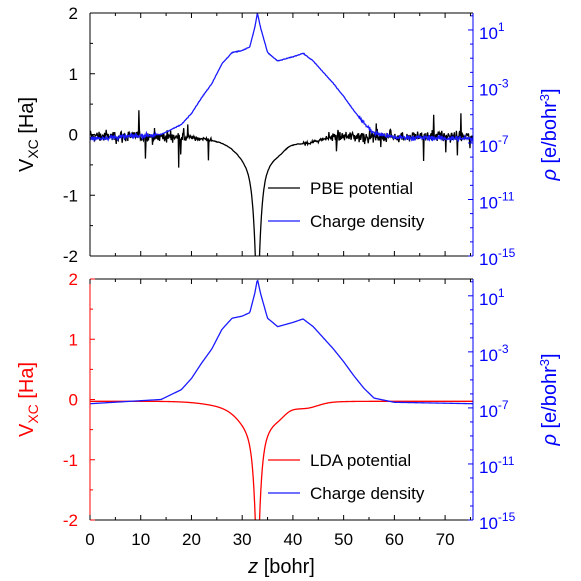 This screenshot has width=581, height=581. What do you see at coordinates (445, 539) in the screenshot?
I see `x-tick-label: 70` at bounding box center [445, 539].